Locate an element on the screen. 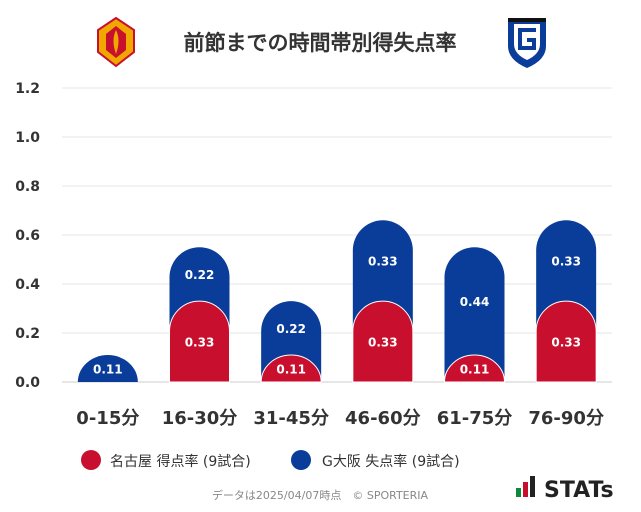 This screenshot has width=641, height=512. legend-swatch-home is located at coordinates (91, 460).